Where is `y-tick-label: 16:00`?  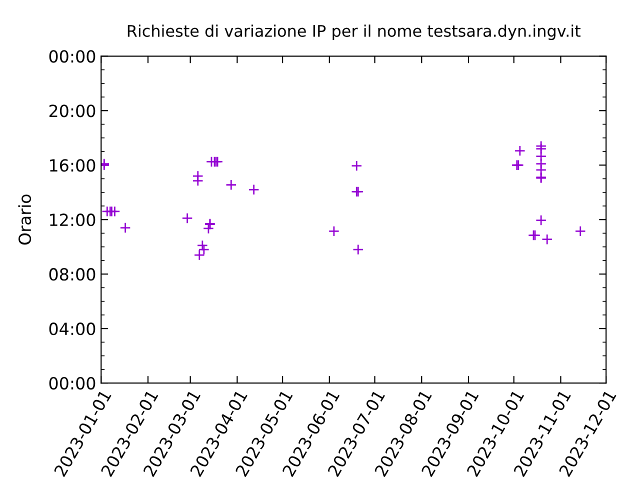
y-tick-label: 16:00 is located at coordinates (73, 165).